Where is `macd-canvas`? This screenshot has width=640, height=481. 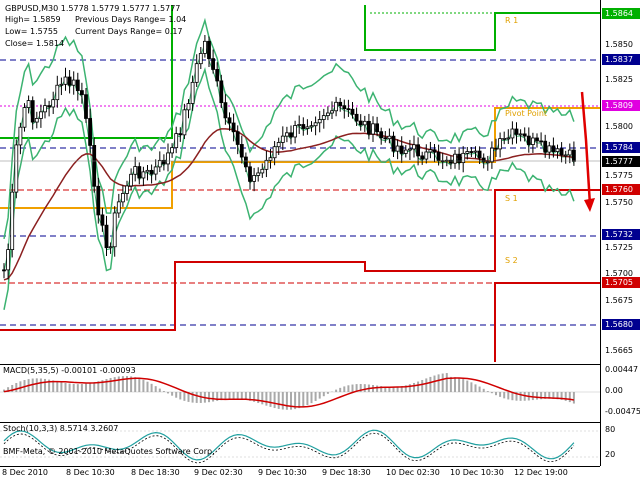
macd-canvas is located at coordinates (300, 391).